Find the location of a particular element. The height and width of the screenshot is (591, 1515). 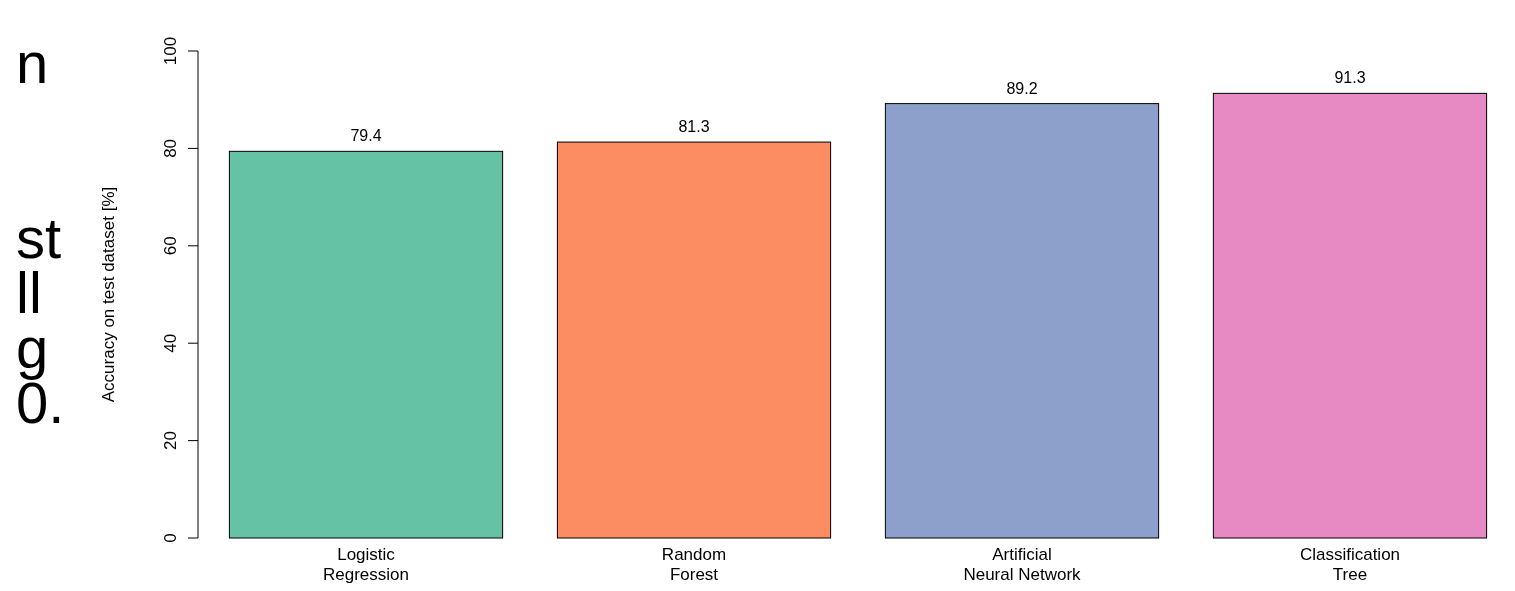

y-axis-title: Accuracy on test dataset [%] is located at coordinates (108, 294).